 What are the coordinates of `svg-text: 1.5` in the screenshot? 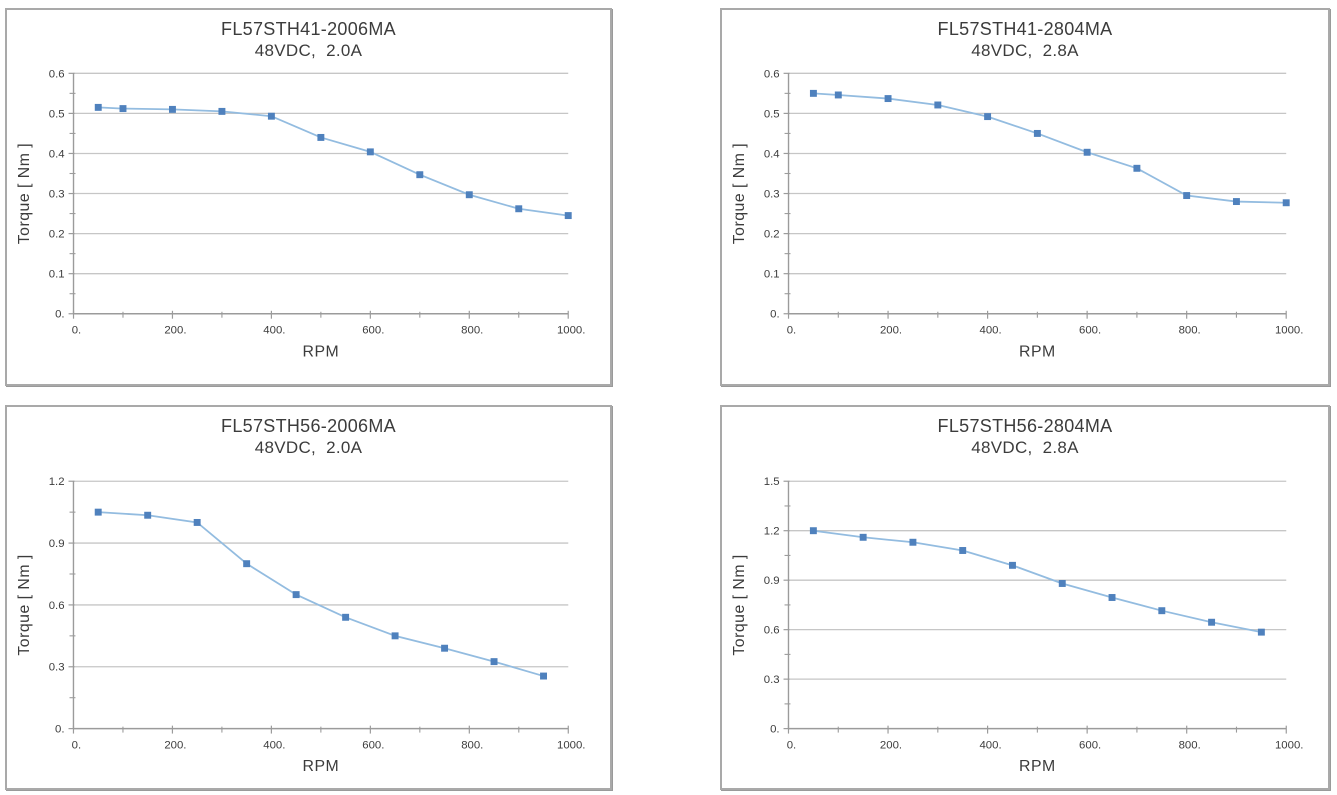 It's located at (772, 482).